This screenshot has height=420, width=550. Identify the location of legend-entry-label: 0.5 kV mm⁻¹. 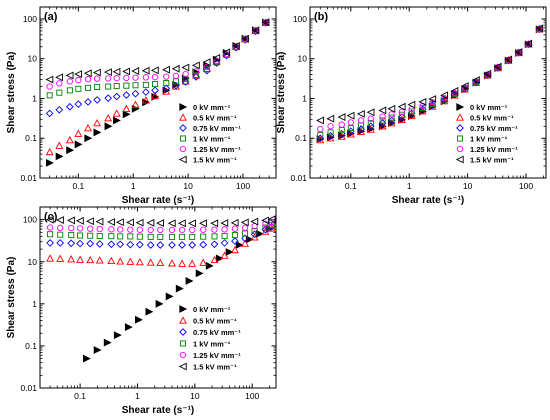
(215, 118).